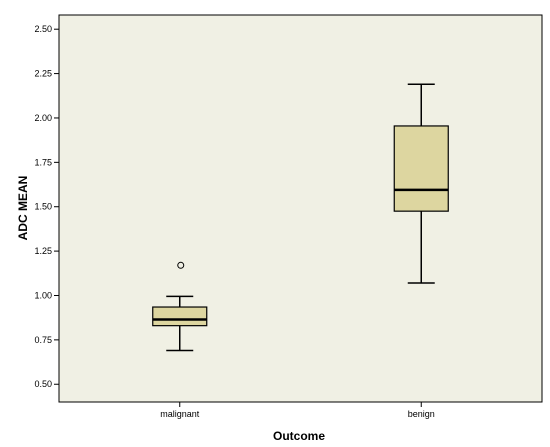  I want to click on y-tick-label: 0.50, so click(43, 384).